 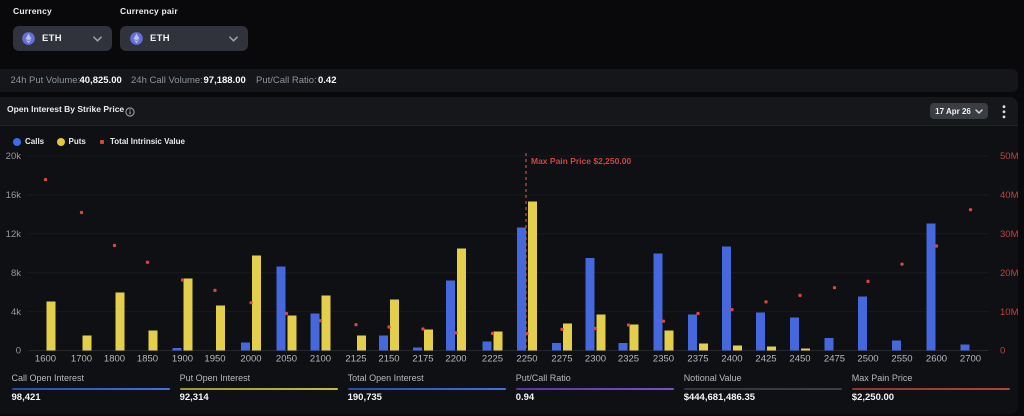 I want to click on svg-text: 2050, so click(x=286, y=359).